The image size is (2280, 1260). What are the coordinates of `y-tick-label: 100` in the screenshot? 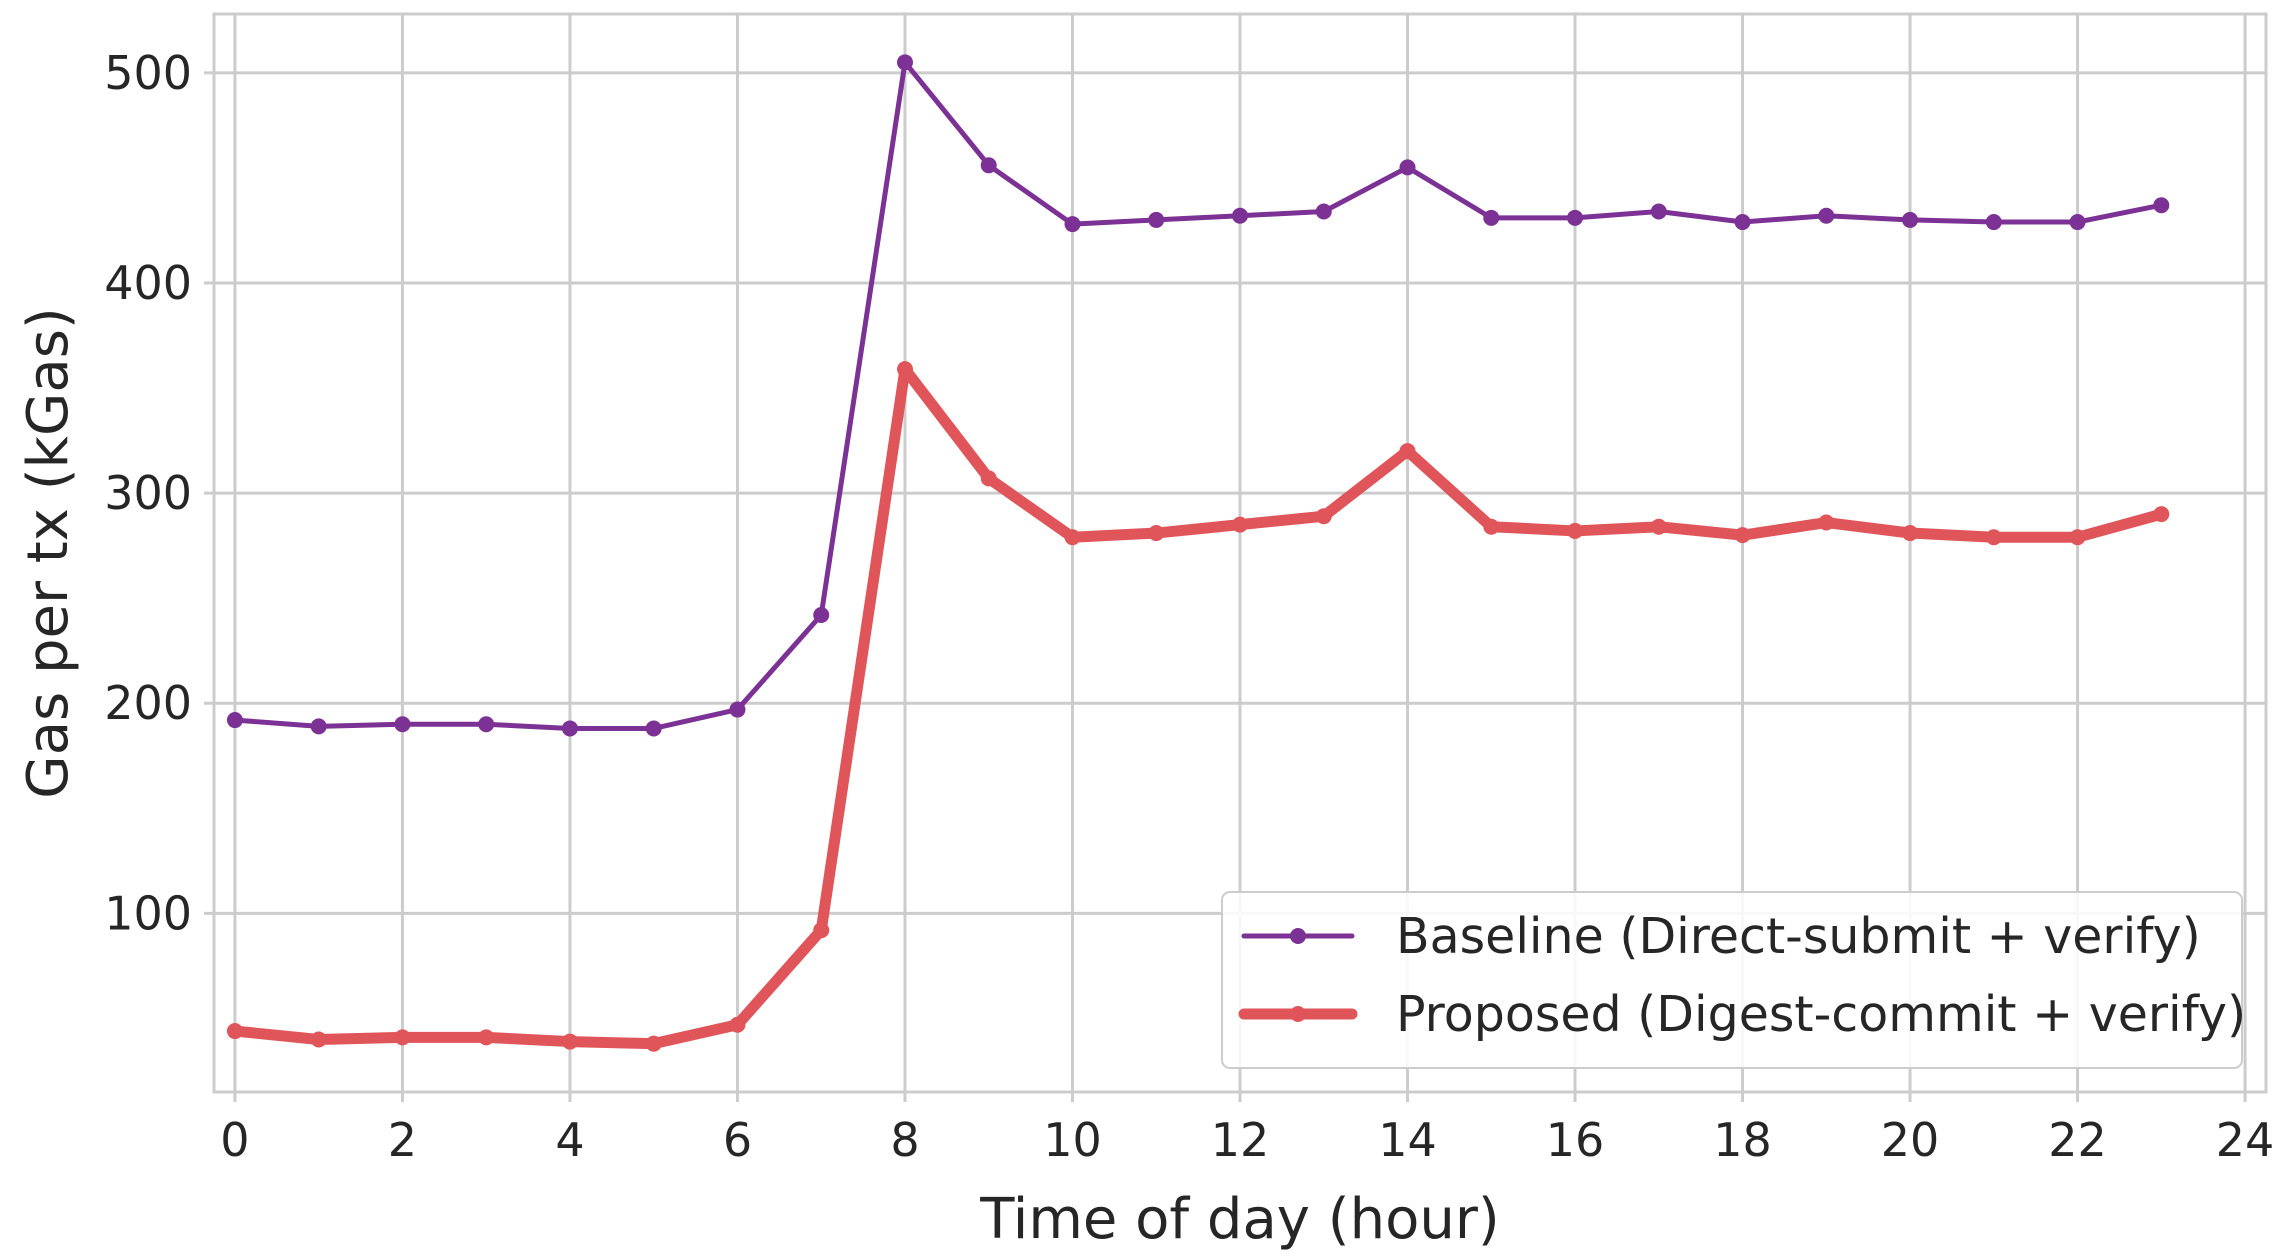 It's located at (148, 913).